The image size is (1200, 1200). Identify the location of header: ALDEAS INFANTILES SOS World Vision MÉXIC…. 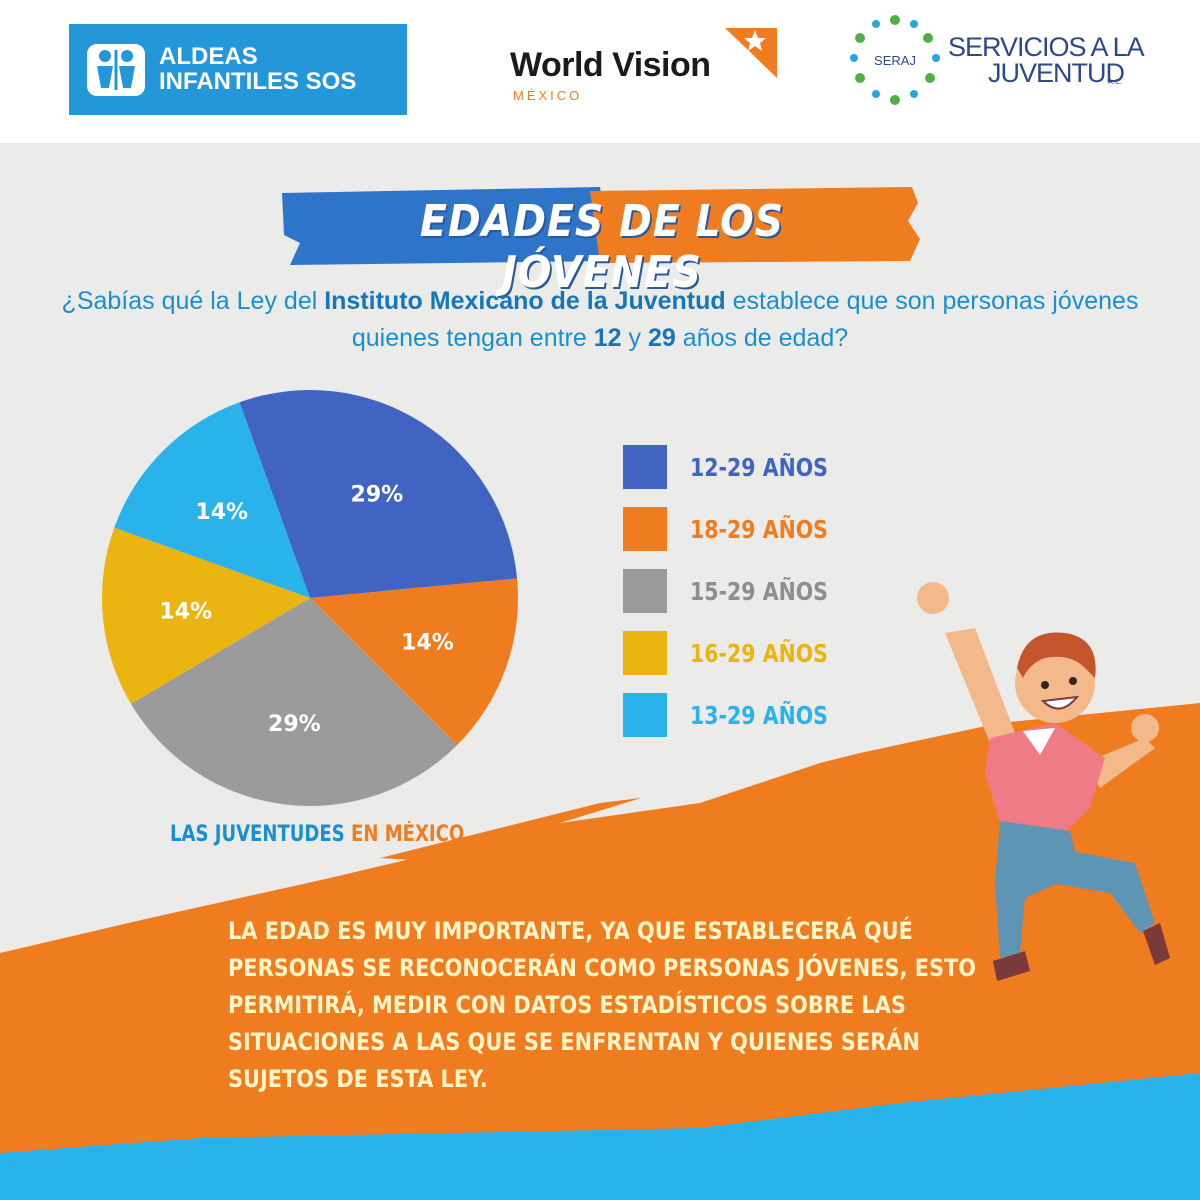
(600, 71).